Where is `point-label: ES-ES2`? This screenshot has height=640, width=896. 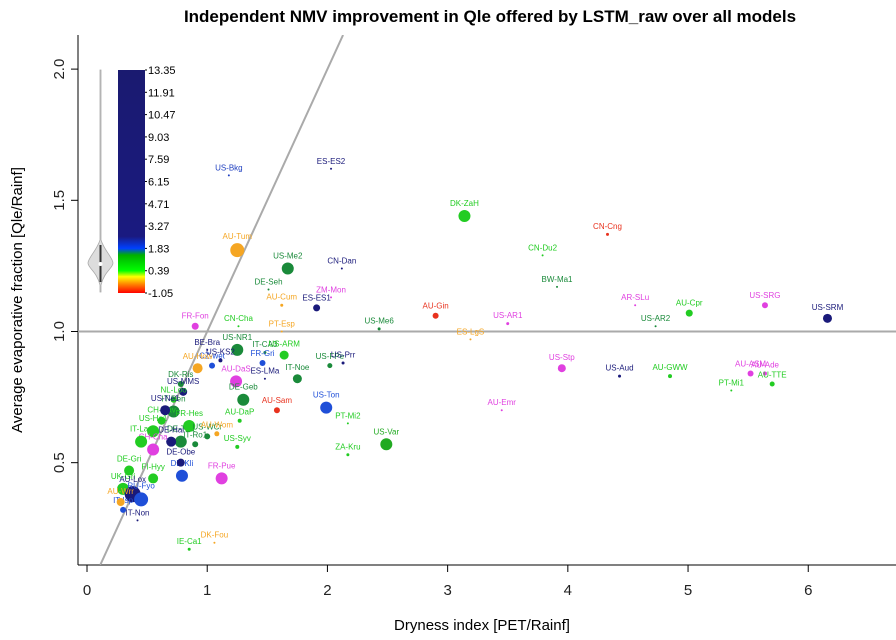 point-label: ES-ES2 is located at coordinates (331, 161).